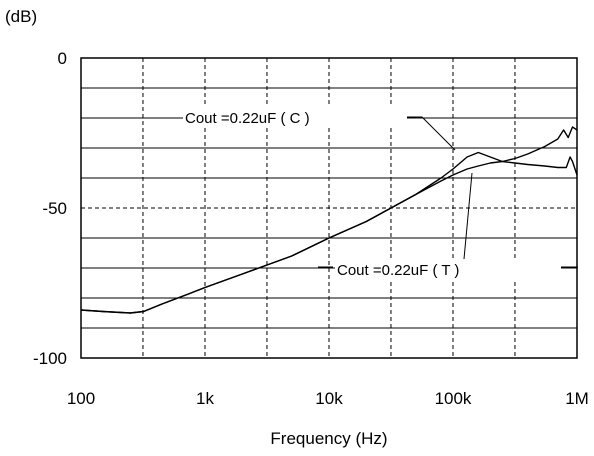 The width and height of the screenshot is (594, 456). Describe the element at coordinates (50, 358) in the screenshot. I see `y-tick-label: -100` at that location.